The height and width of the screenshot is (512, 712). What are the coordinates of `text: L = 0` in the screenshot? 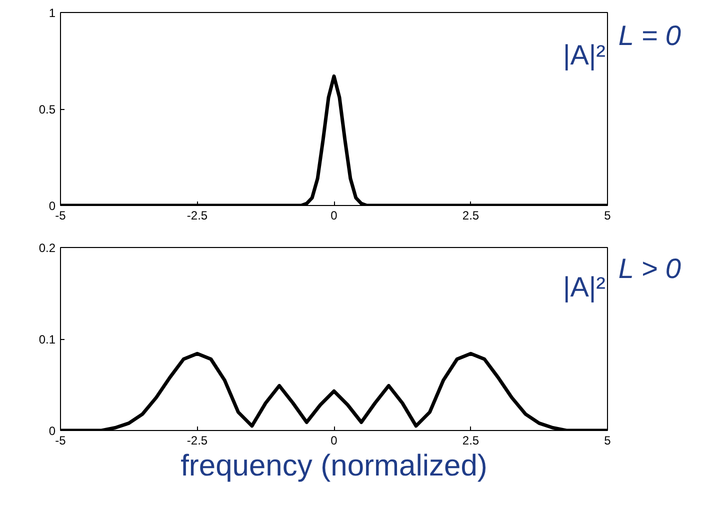 It's located at (650, 36).